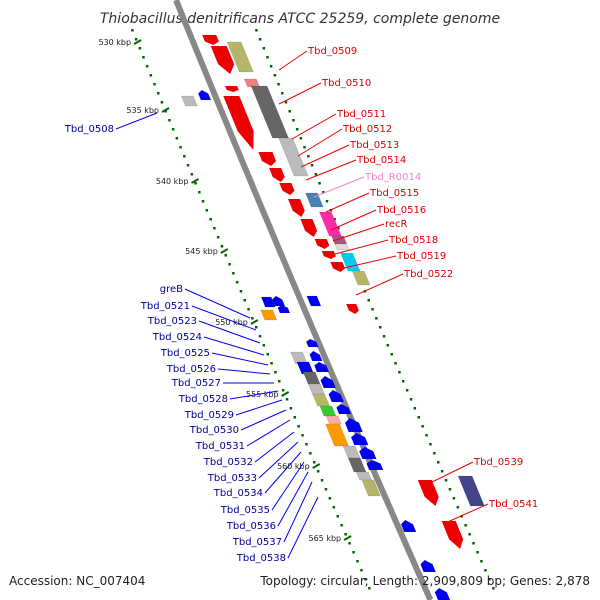 The image size is (600, 600). Describe the element at coordinates (89, 129) in the screenshot. I see `gene-label-tbd_0508: Tbd_0508` at that location.